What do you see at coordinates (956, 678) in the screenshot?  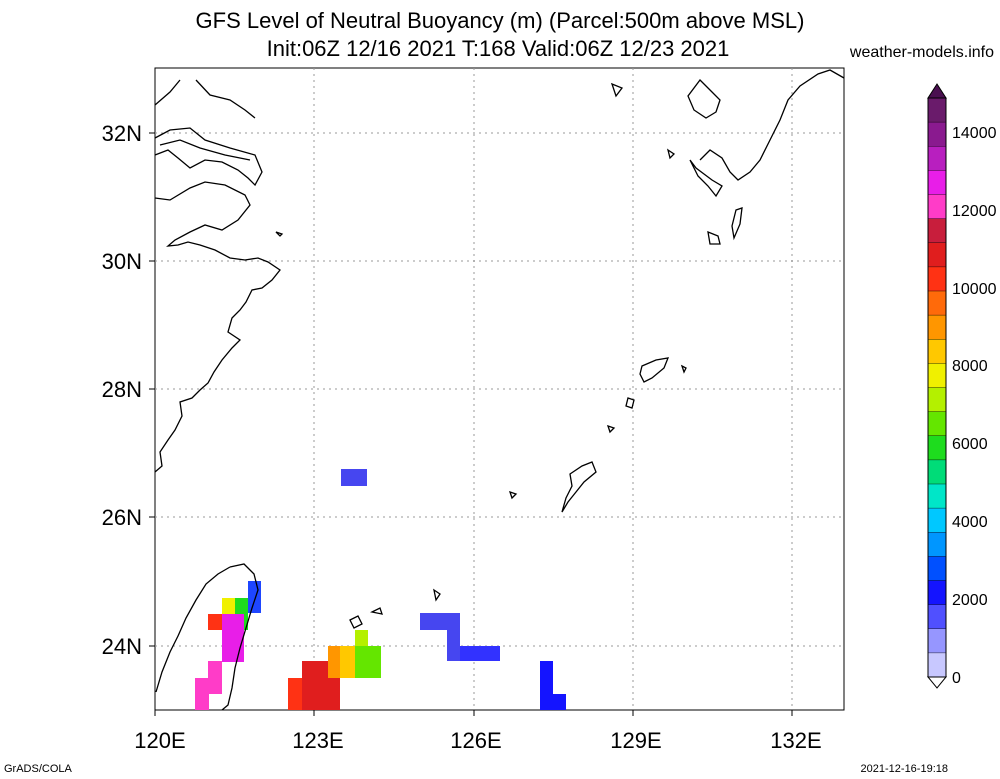 I see `cb-label-0: 0` at bounding box center [956, 678].